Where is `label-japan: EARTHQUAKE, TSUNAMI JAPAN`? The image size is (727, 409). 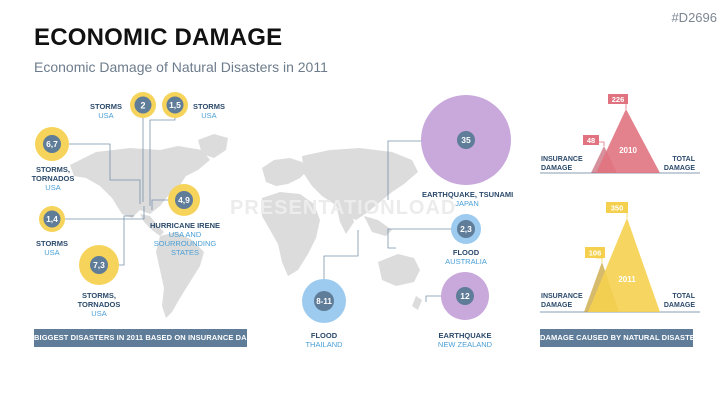 label-japan: EARTHQUAKE, TSUNAMI JAPAN is located at coordinates (468, 199).